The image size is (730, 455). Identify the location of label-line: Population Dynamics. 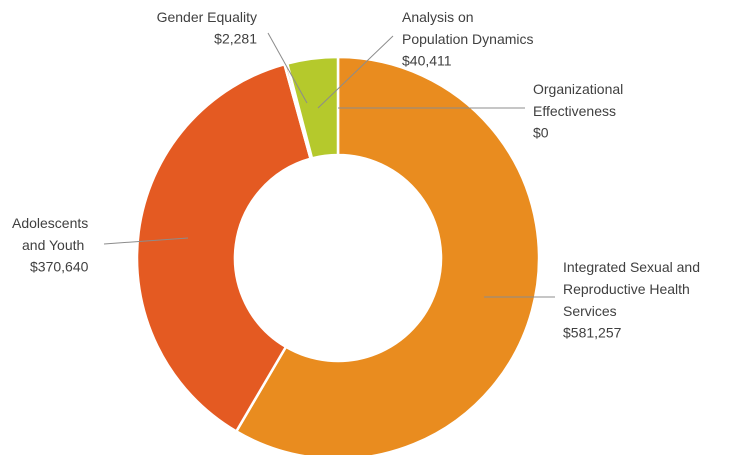
(468, 39).